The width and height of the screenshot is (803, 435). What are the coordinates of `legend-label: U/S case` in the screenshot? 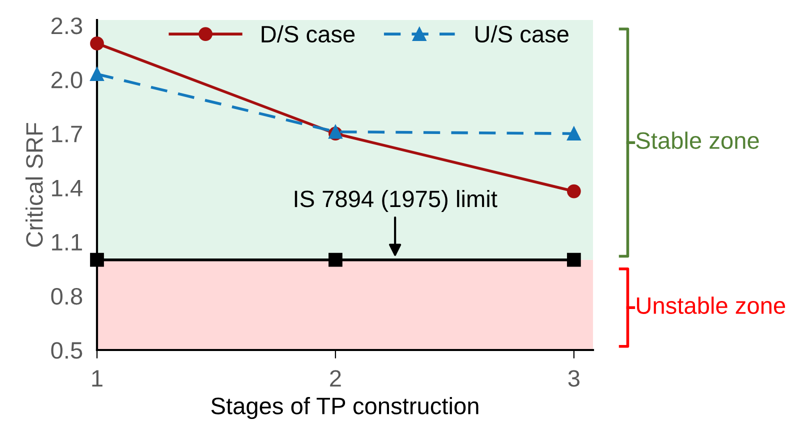 It's located at (522, 34).